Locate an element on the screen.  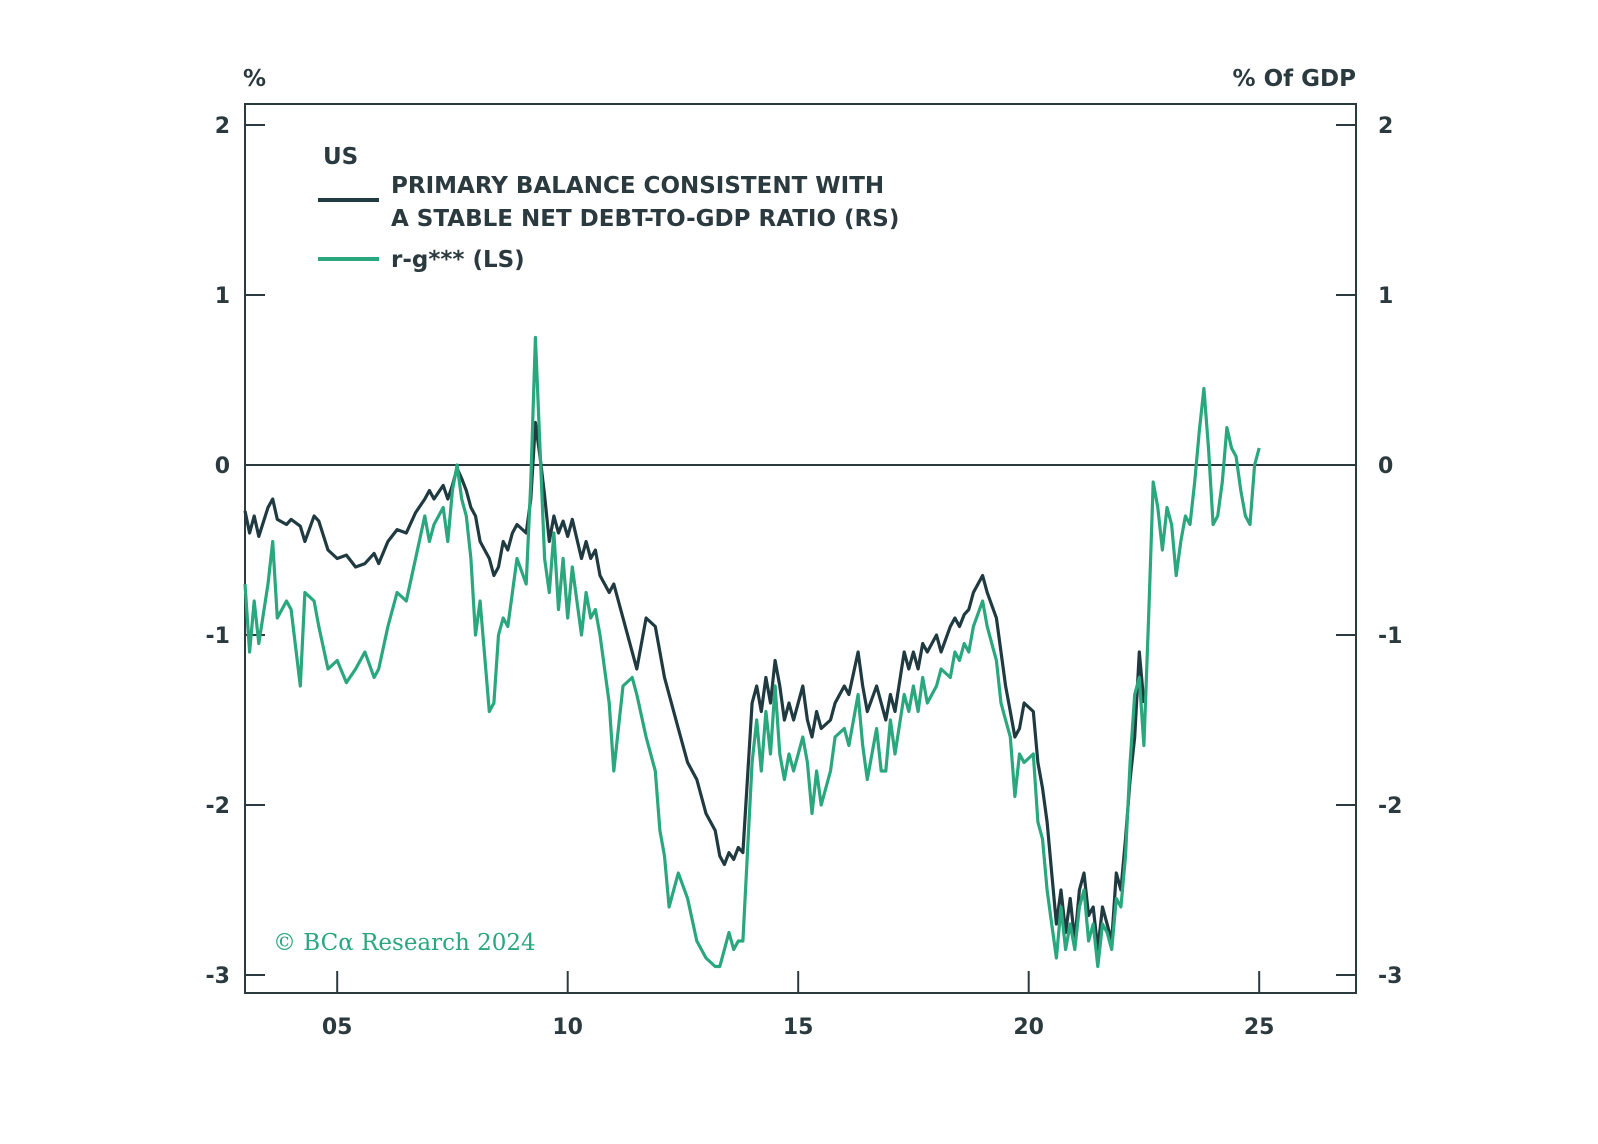
left-y-axis: -3 -2 -1 0 1 2 is located at coordinates (235, 551).